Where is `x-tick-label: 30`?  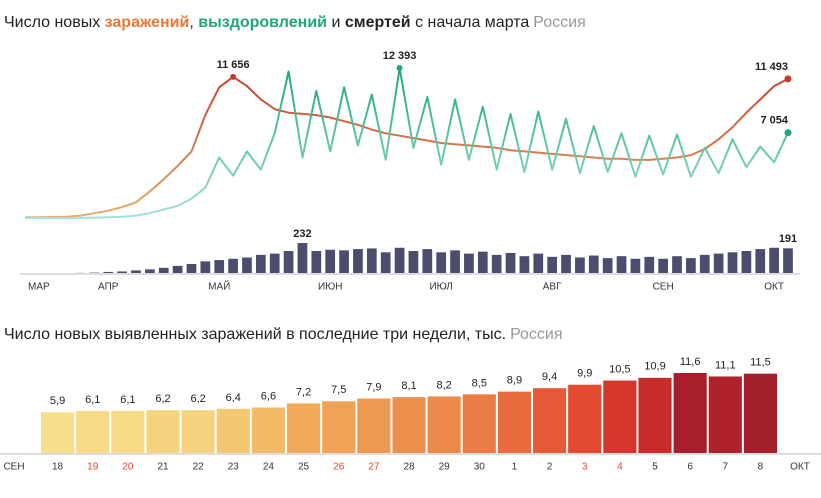 x-tick-label: 30 is located at coordinates (480, 467).